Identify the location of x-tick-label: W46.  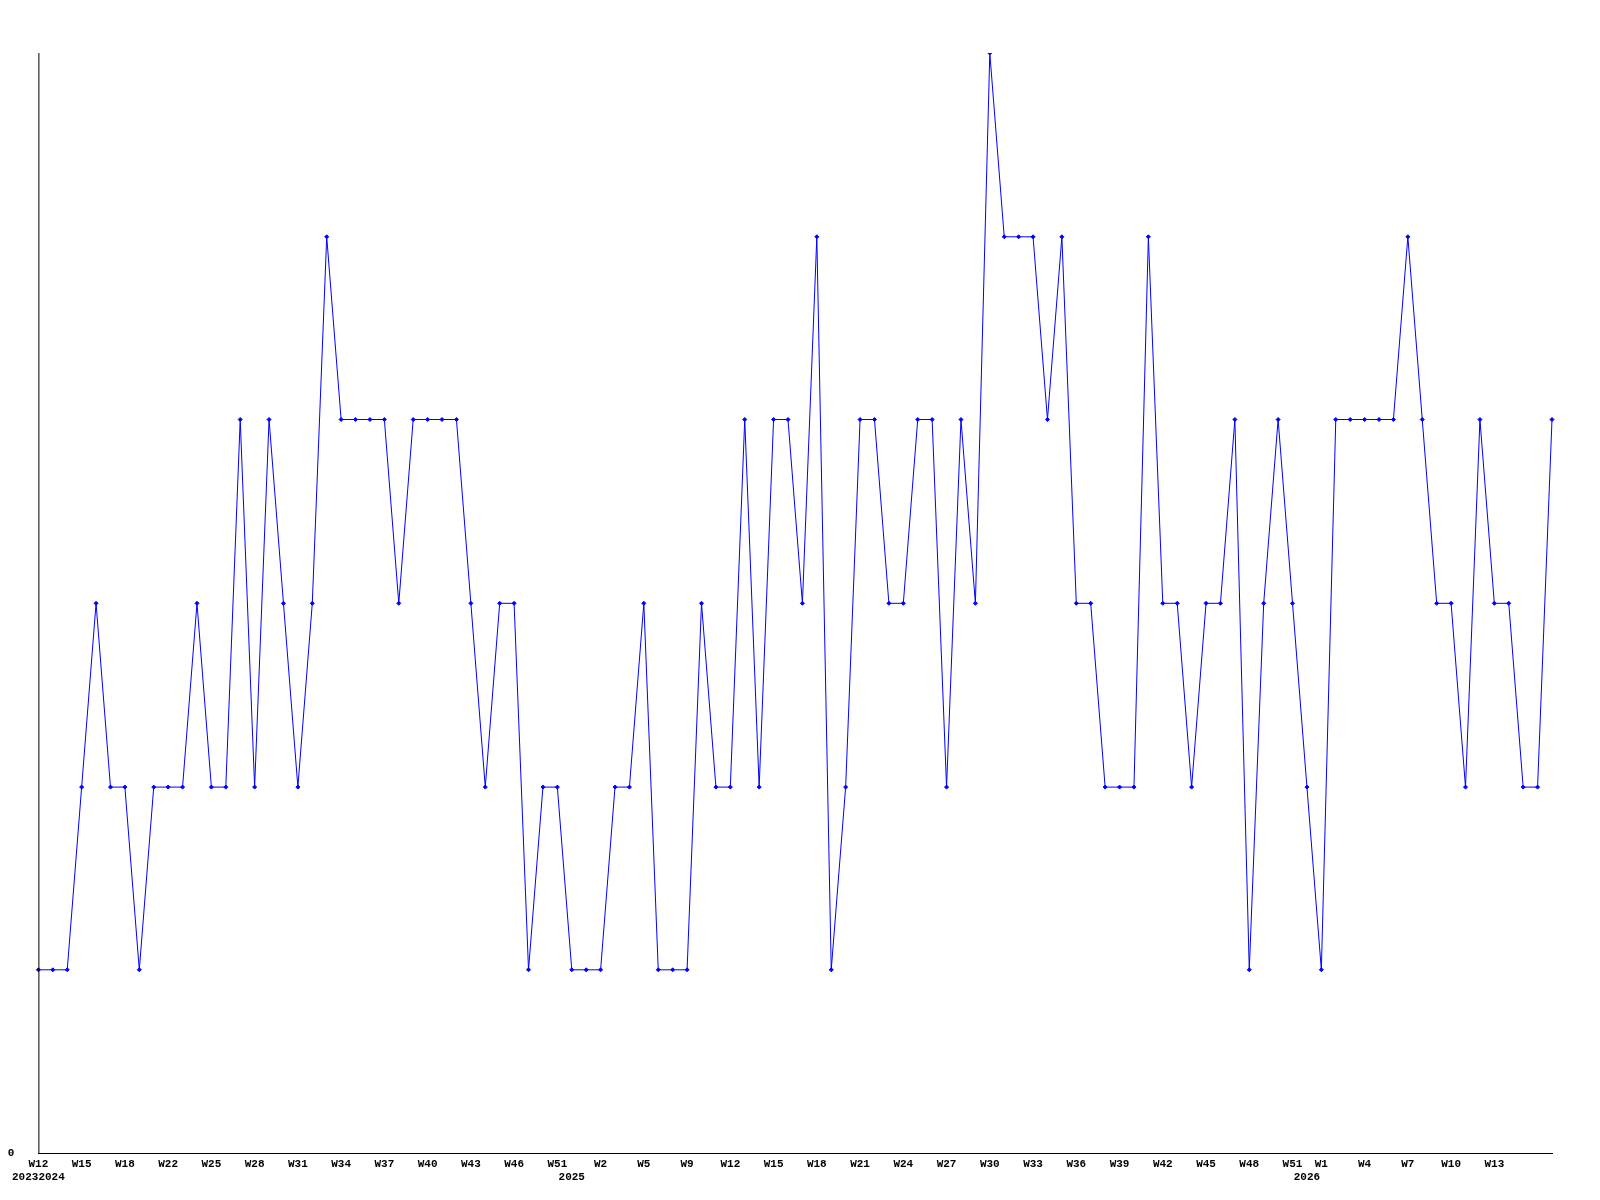
(514, 1163).